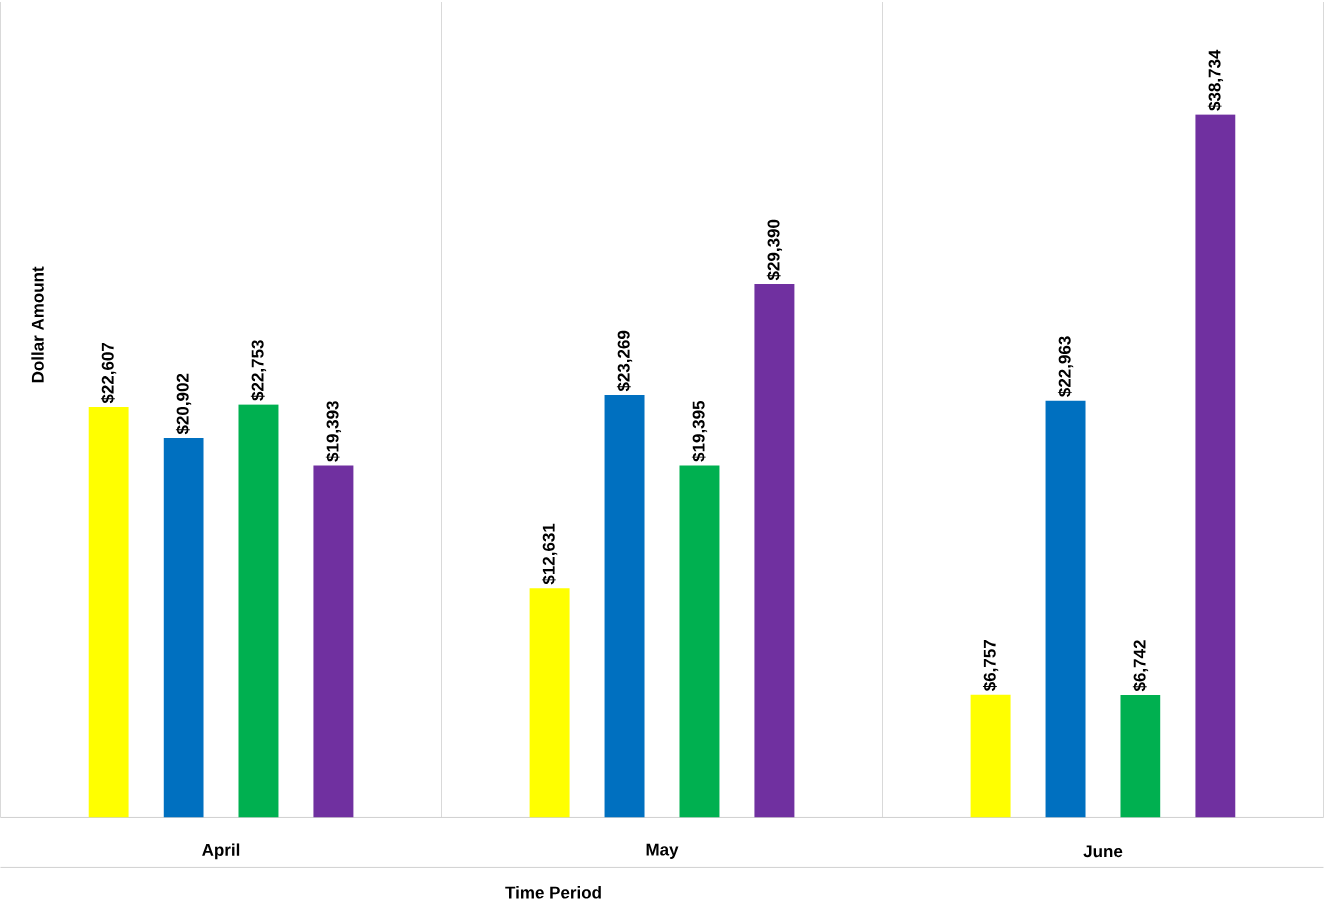  I want to click on x-tick-label: June, so click(1103, 851).